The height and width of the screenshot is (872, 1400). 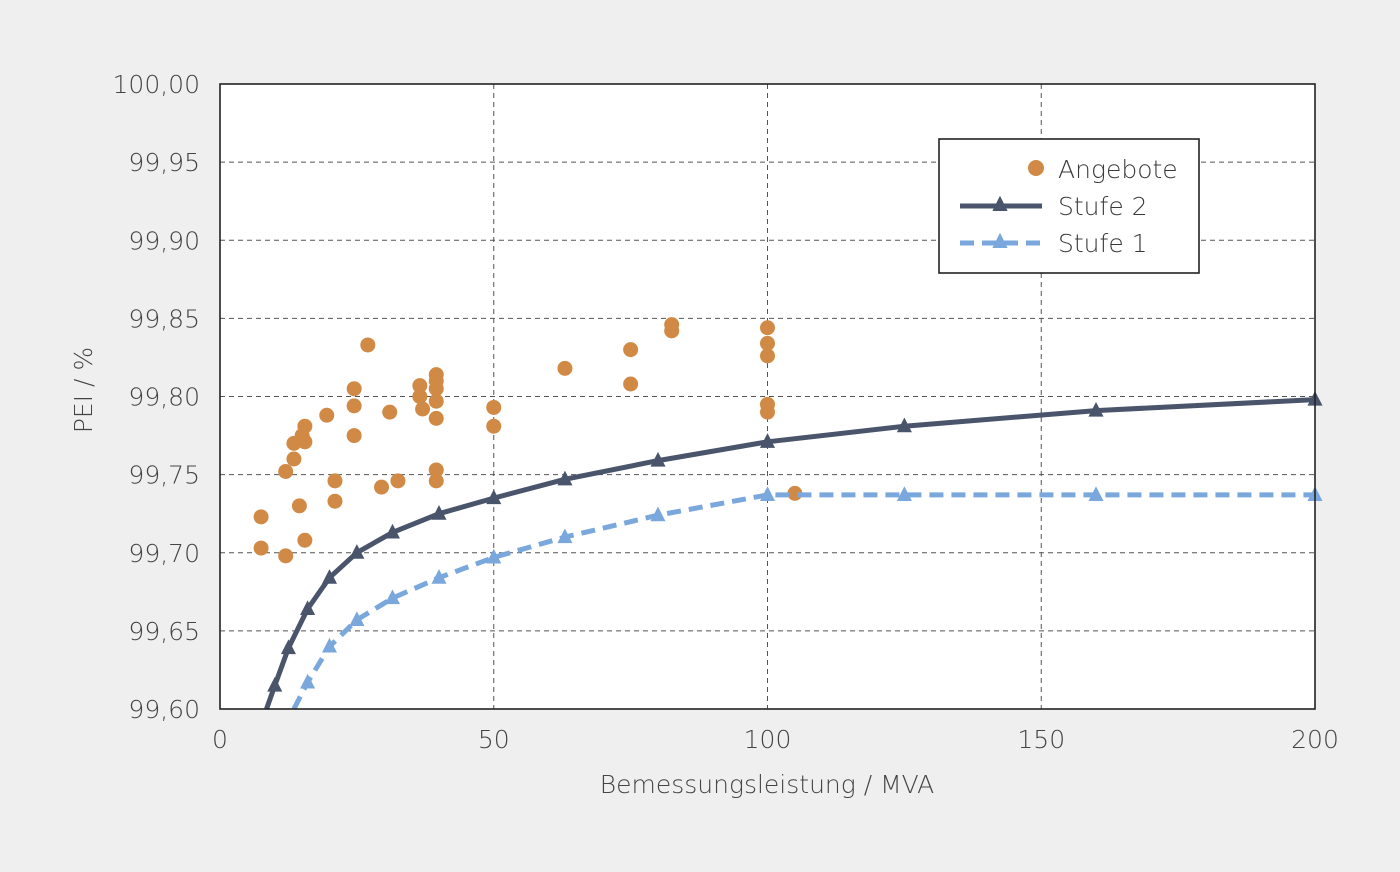 I want to click on legend-marker-angebote, so click(x=1036, y=168).